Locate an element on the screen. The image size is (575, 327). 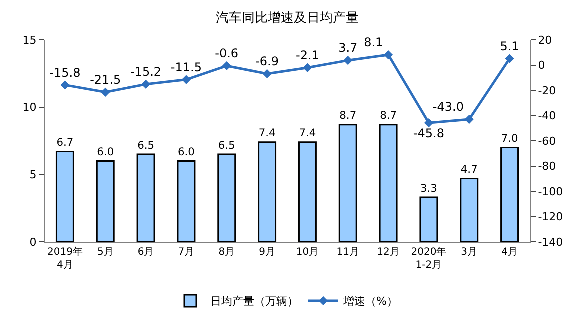
x-tick-label: 12月 is located at coordinates (388, 252).